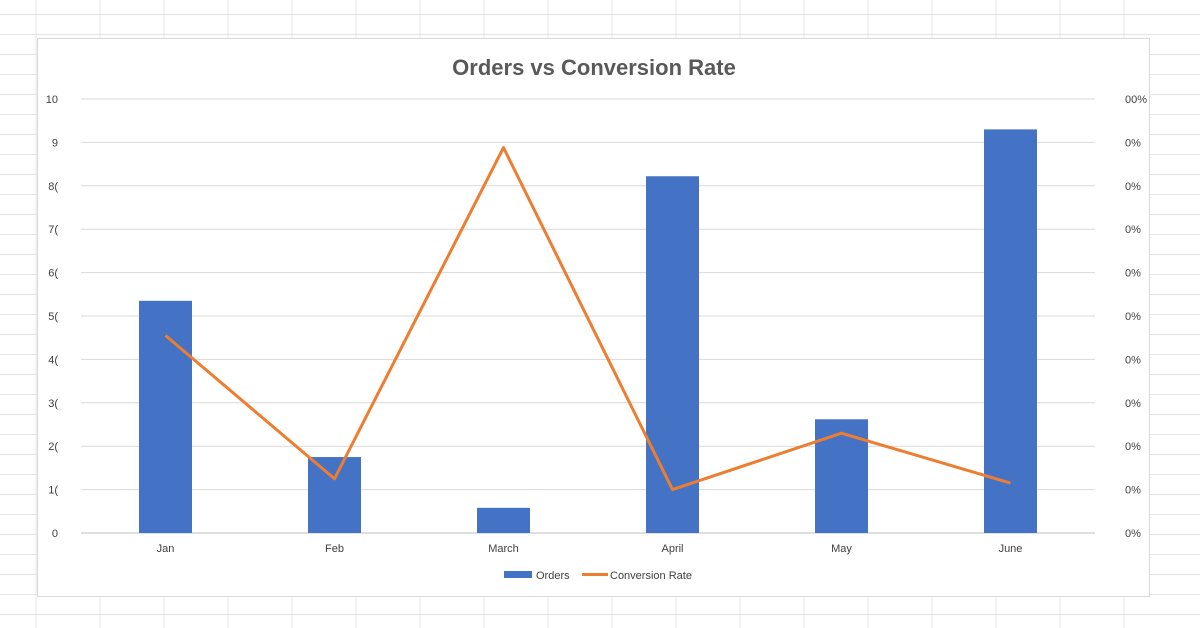 The image size is (1200, 628). Describe the element at coordinates (518, 574) in the screenshot. I see `legend-swatch-orders` at that location.